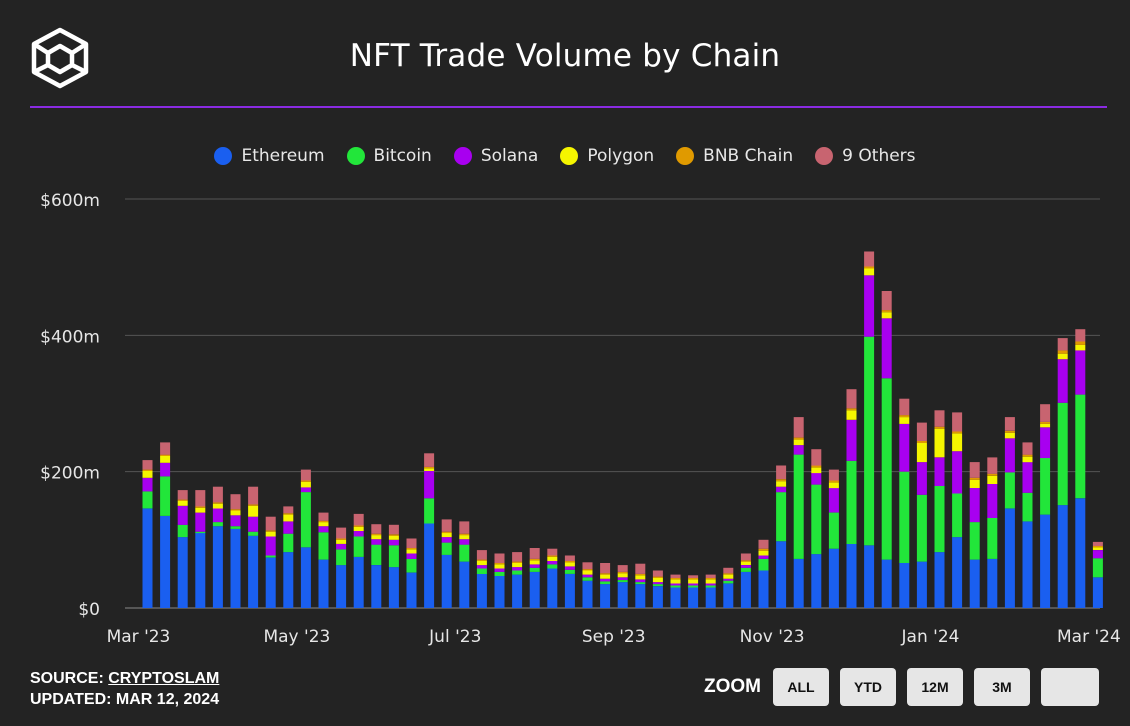 This screenshot has height=726, width=1130. I want to click on zoom-ytd-button: YTD, so click(868, 687).